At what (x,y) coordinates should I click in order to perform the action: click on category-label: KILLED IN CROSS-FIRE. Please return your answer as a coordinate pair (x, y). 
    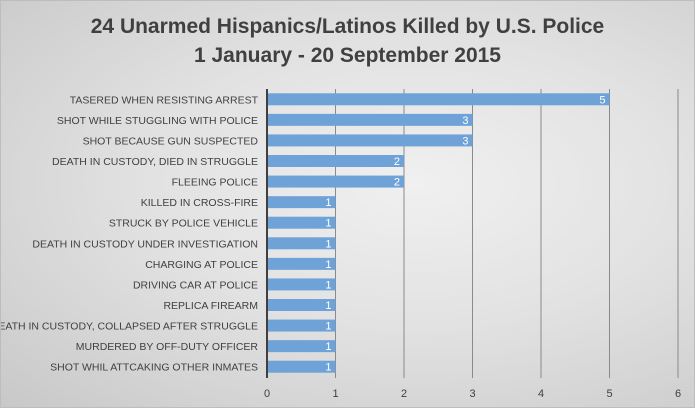
    Looking at the image, I should click on (199, 203).